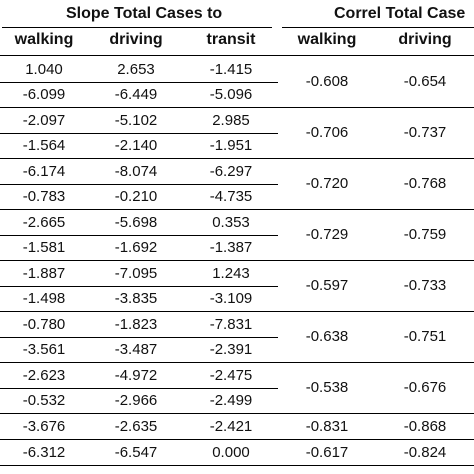 This screenshot has width=474, height=474. What do you see at coordinates (136, 145) in the screenshot?
I see `slope-driving-cell: -2.140` at bounding box center [136, 145].